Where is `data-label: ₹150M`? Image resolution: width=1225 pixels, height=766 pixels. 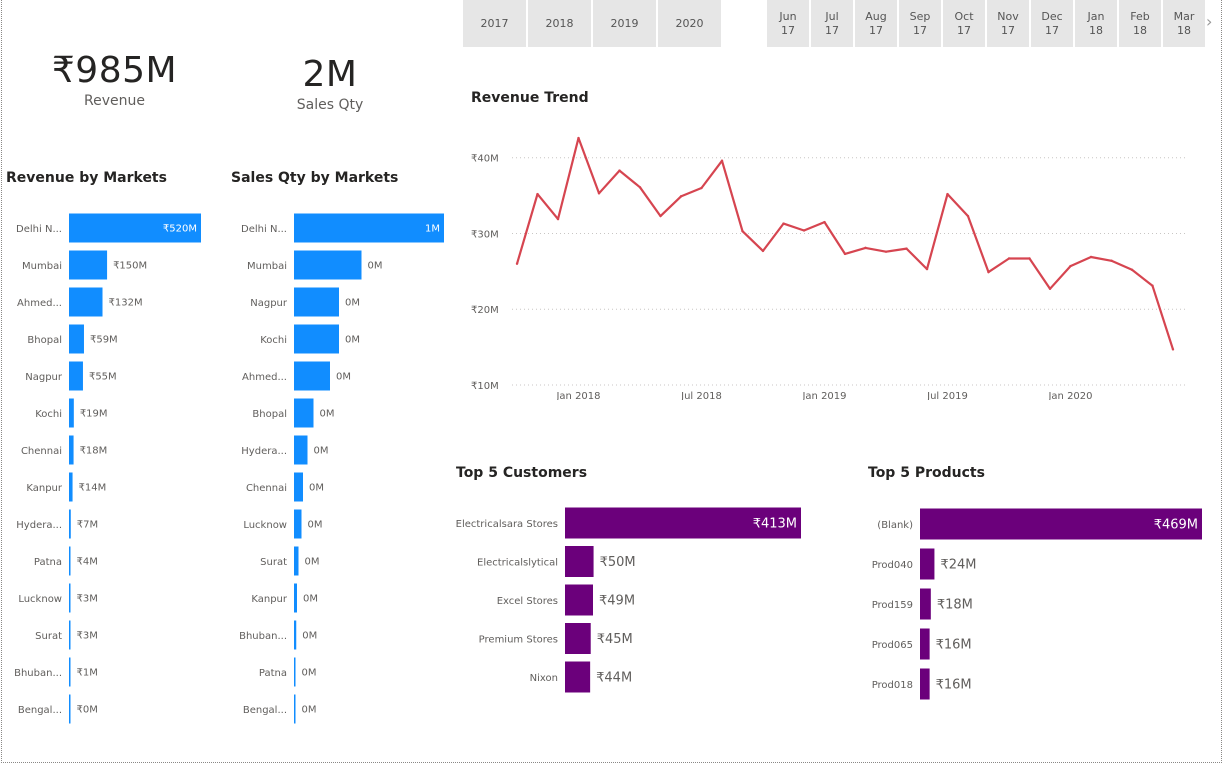 data-label: ₹150M is located at coordinates (130, 265).